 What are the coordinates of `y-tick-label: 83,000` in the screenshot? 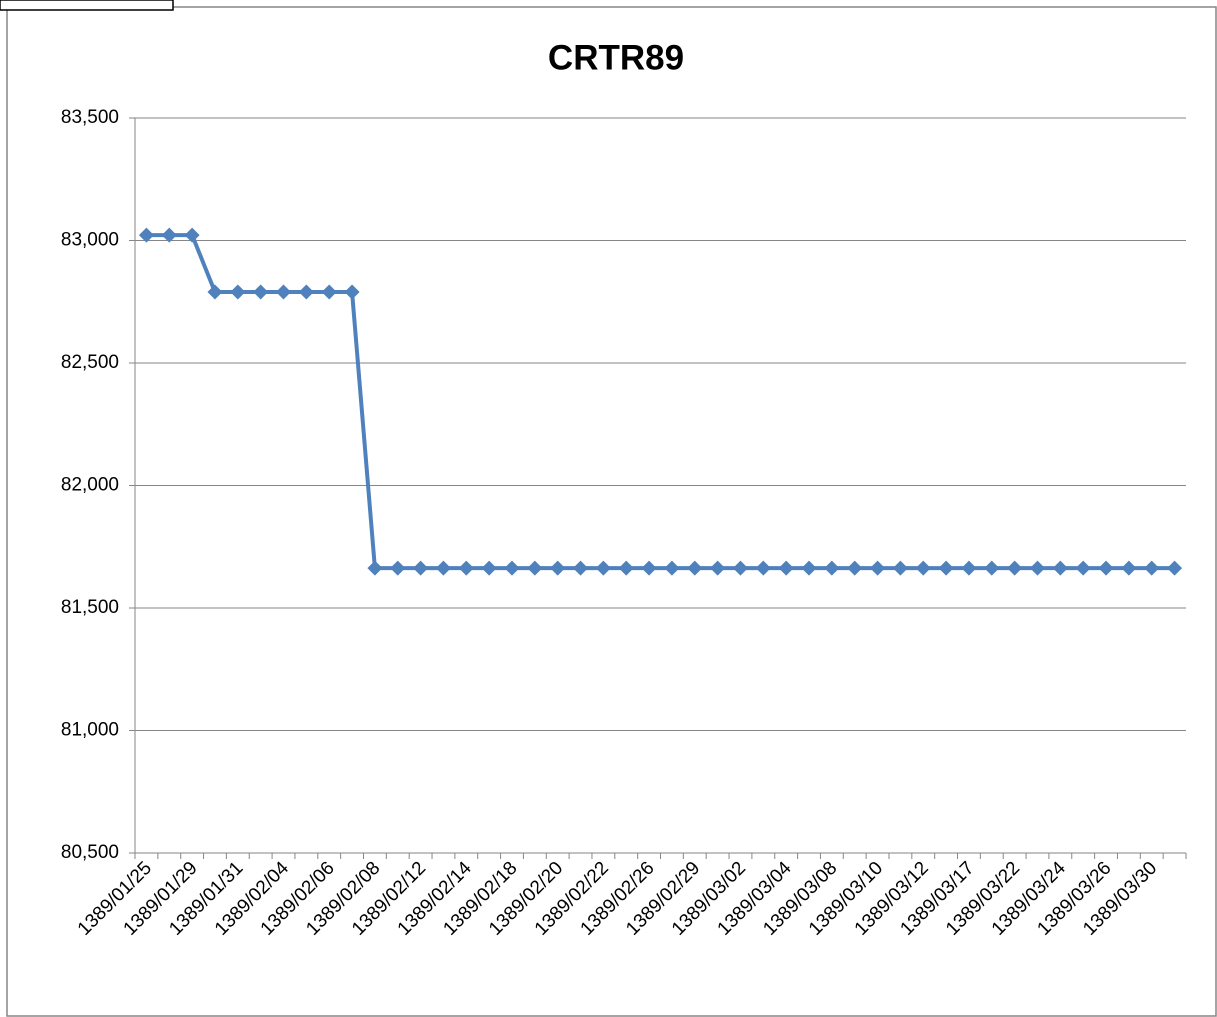 It's located at (90, 240).